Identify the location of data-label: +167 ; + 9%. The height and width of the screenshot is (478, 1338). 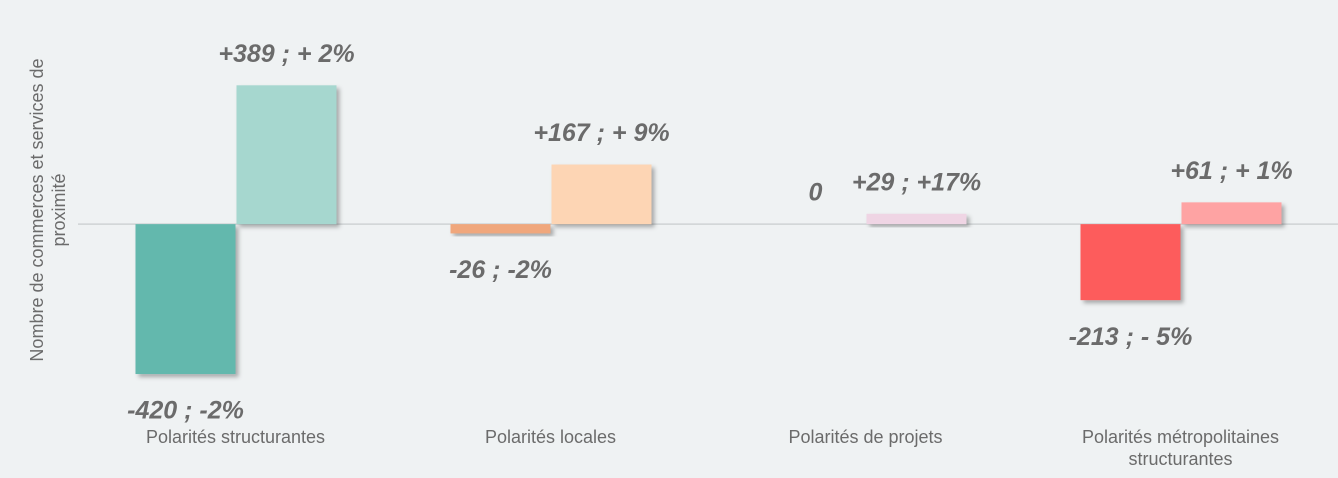
(601, 133).